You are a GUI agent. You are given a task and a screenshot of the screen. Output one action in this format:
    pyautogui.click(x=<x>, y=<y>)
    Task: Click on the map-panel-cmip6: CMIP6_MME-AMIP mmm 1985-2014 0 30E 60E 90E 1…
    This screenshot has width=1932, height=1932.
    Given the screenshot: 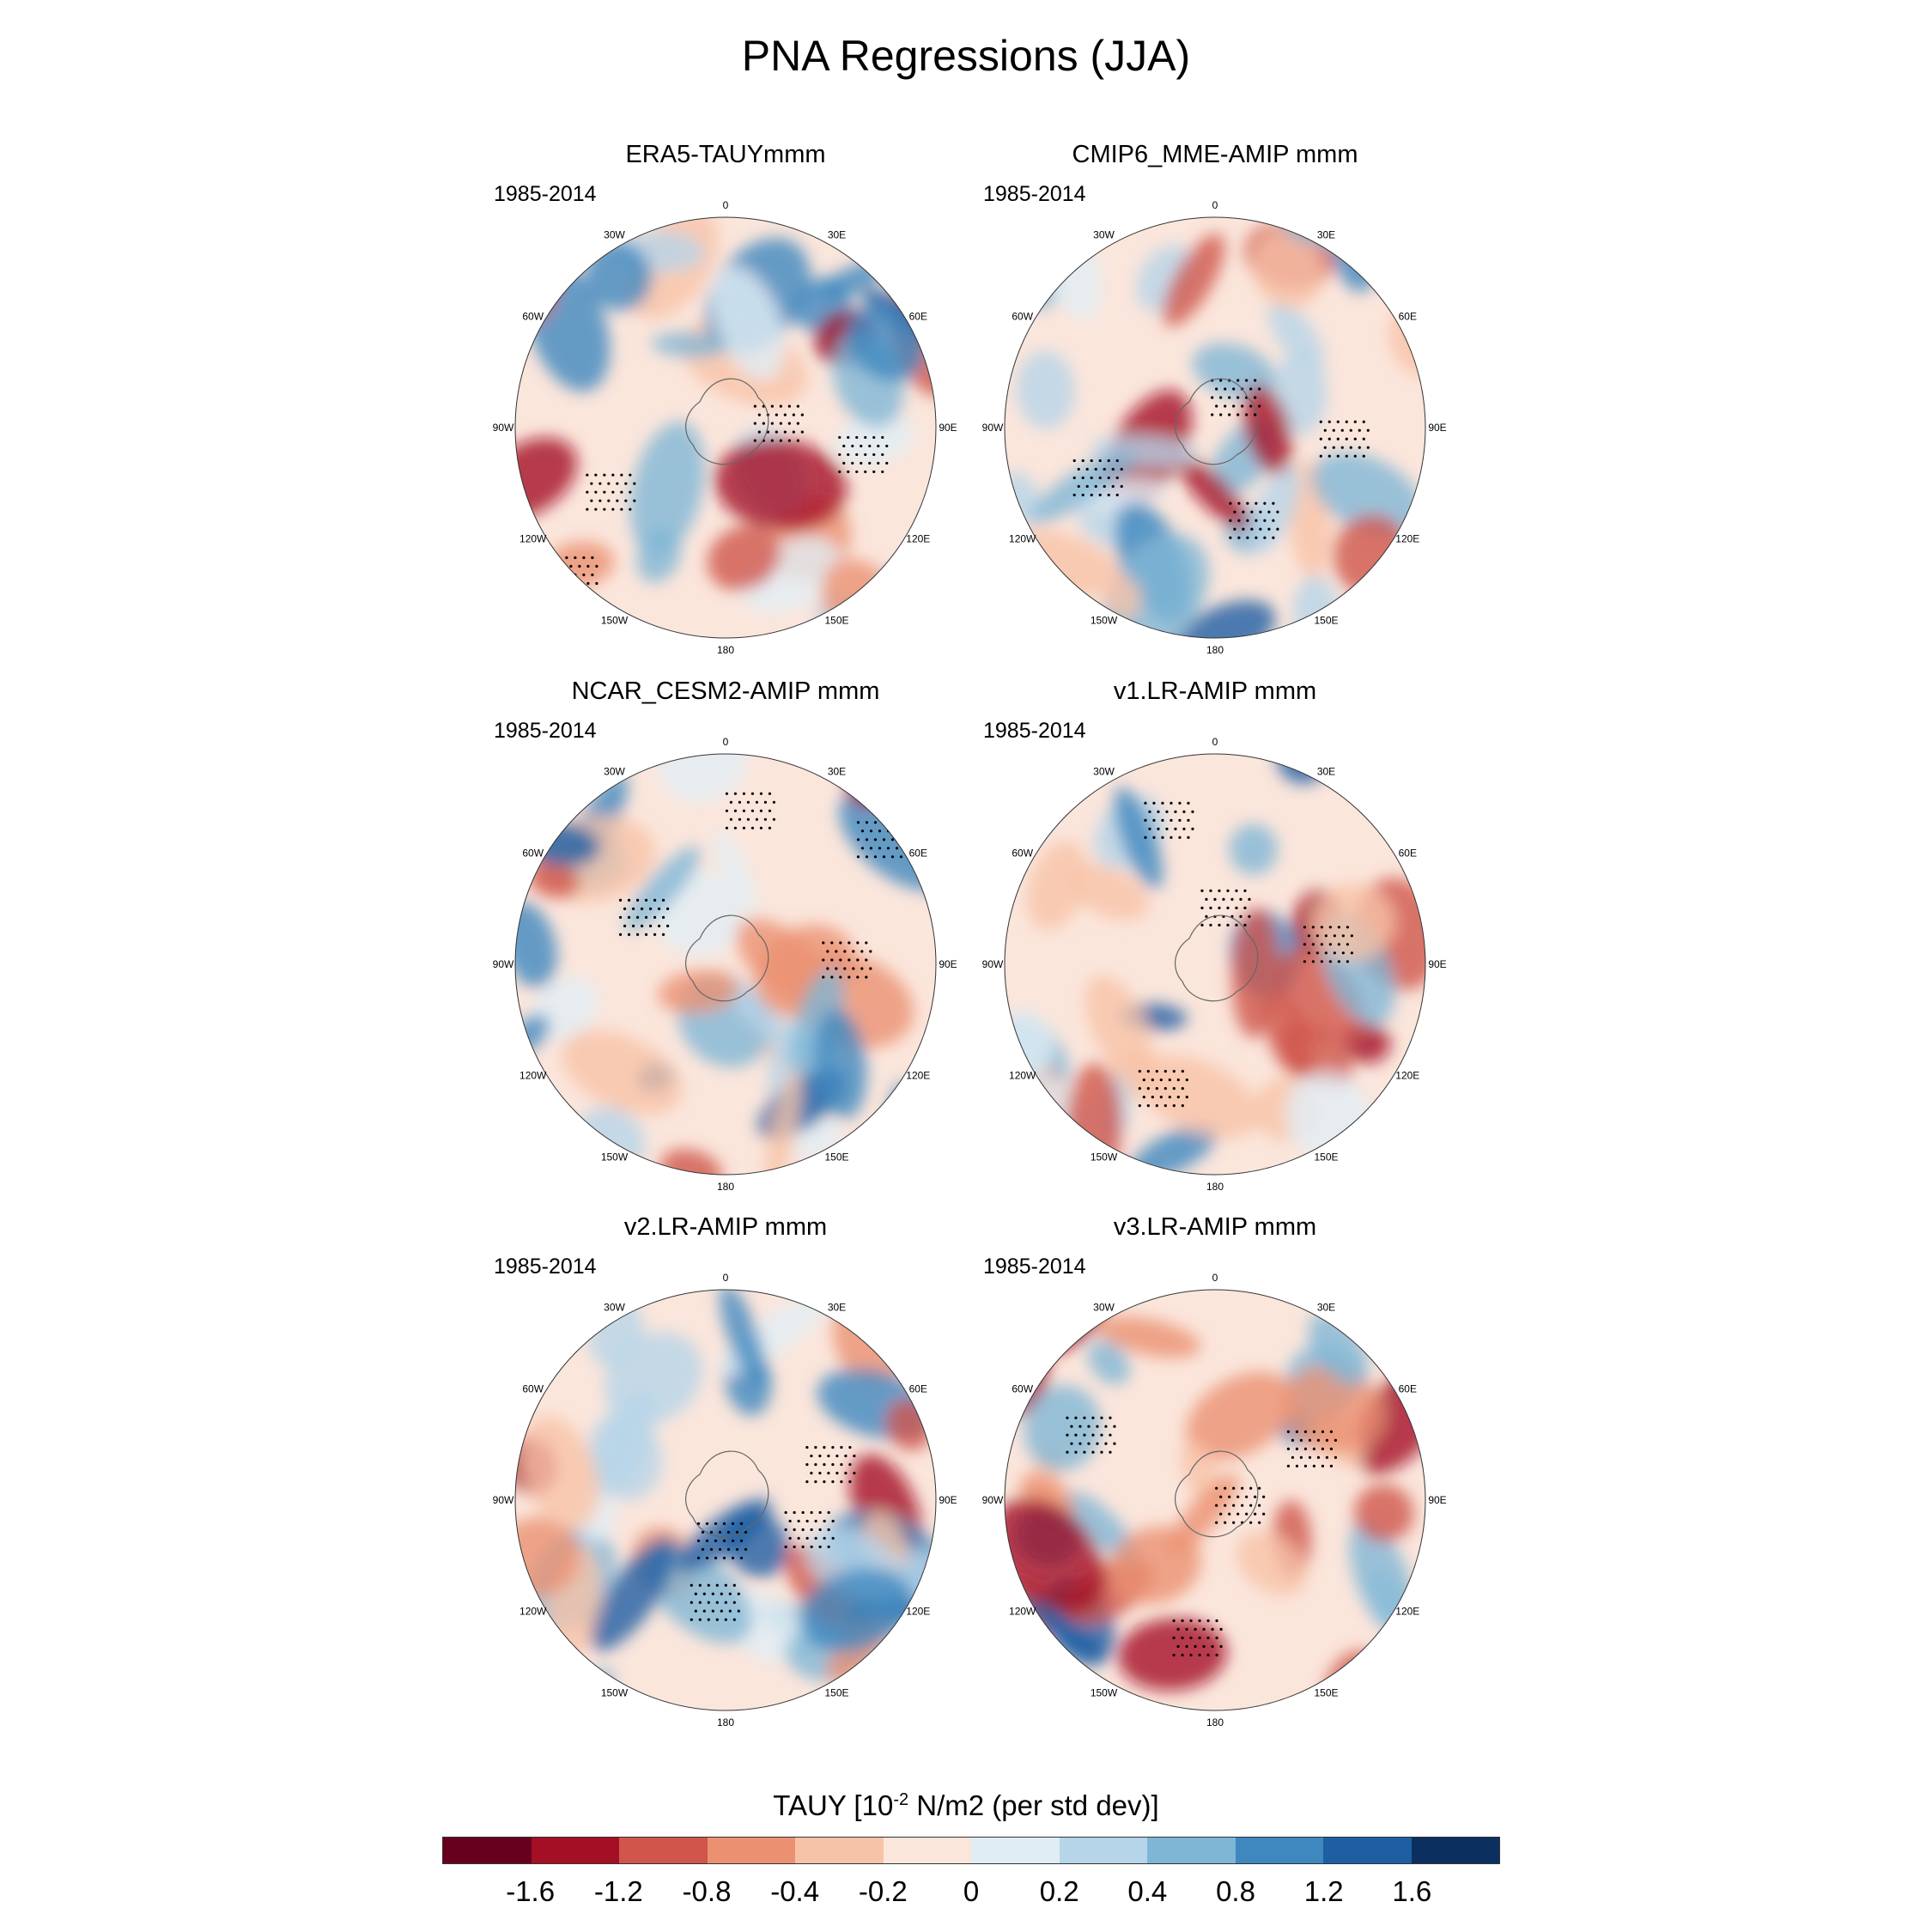 What is the action you would take?
    pyautogui.click(x=1215, y=404)
    